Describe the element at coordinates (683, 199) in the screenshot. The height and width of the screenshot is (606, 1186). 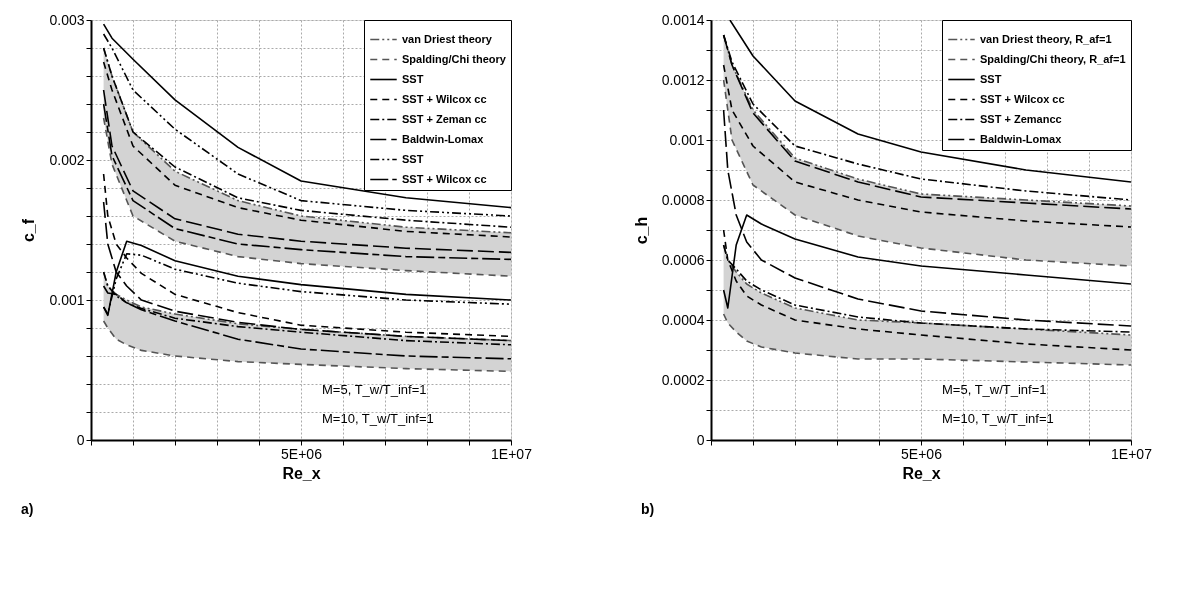
I see `y-tick-label: 0.0008` at that location.